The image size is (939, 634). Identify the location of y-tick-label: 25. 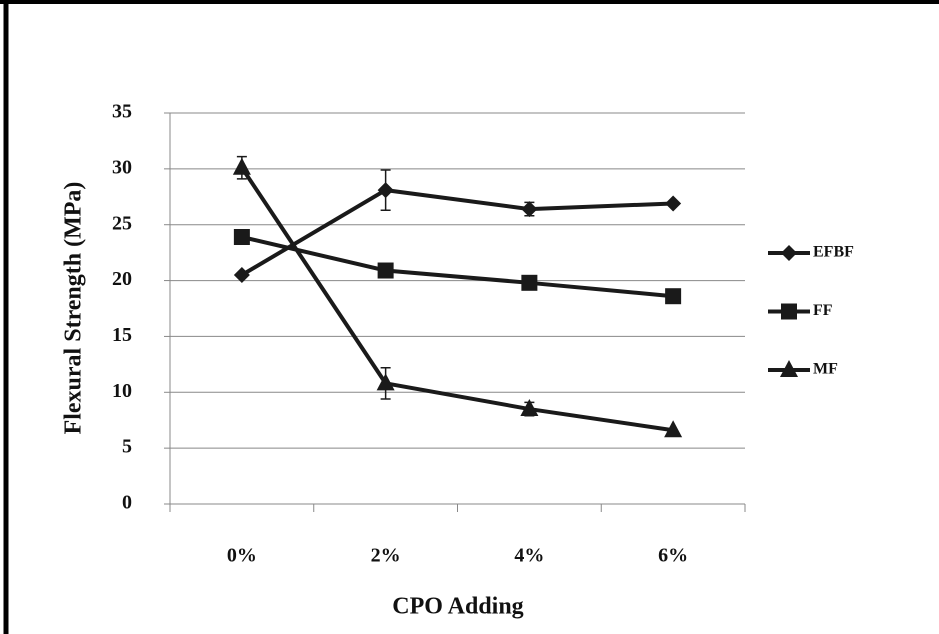
(122, 223).